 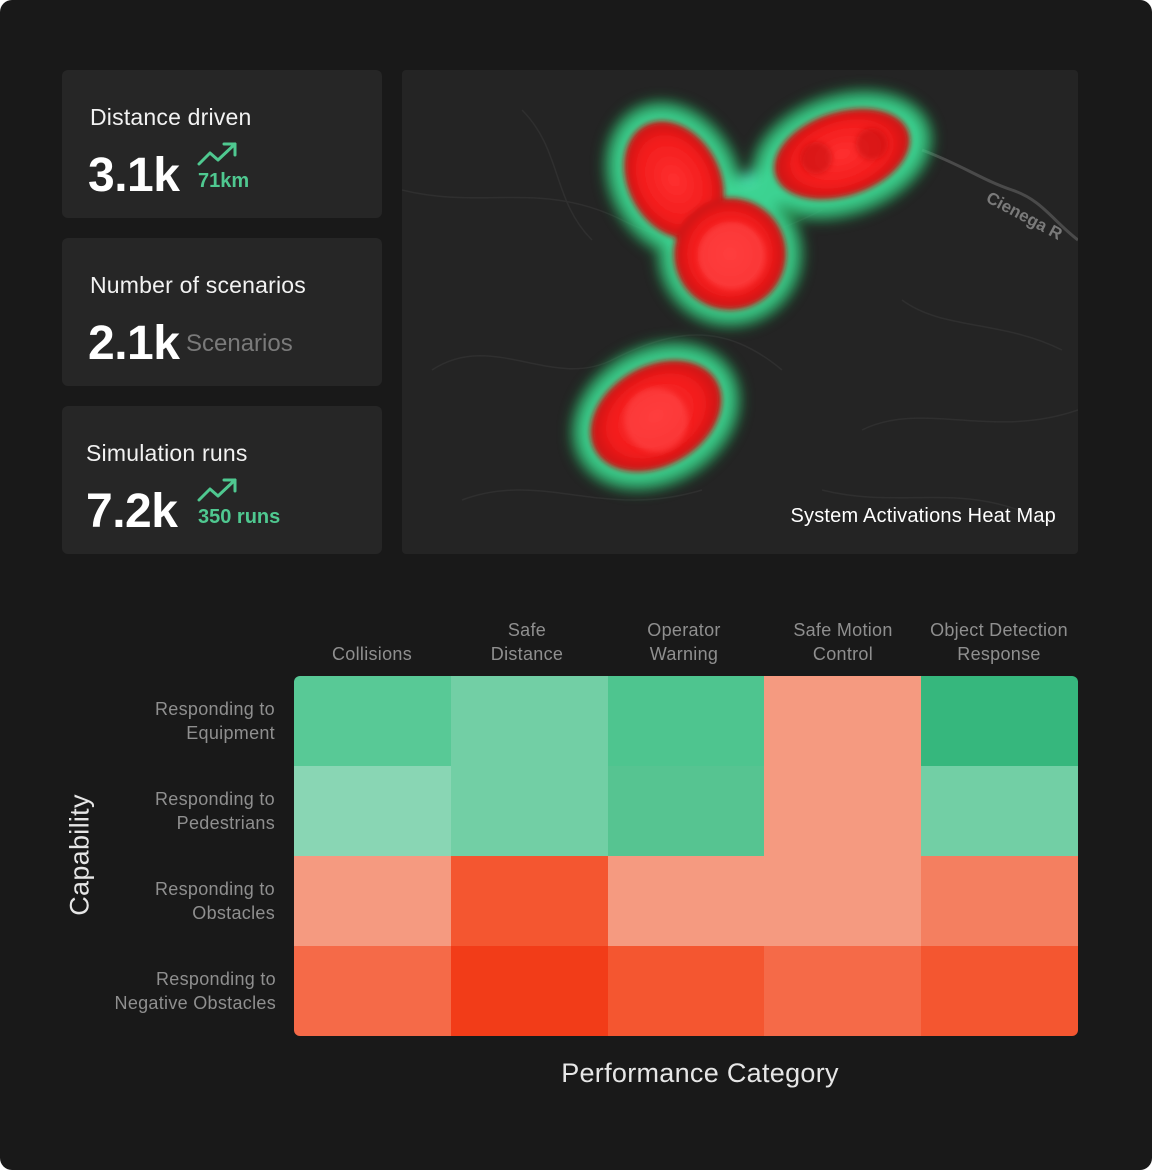 I want to click on column-header: Safe Motion Control, so click(x=843, y=642).